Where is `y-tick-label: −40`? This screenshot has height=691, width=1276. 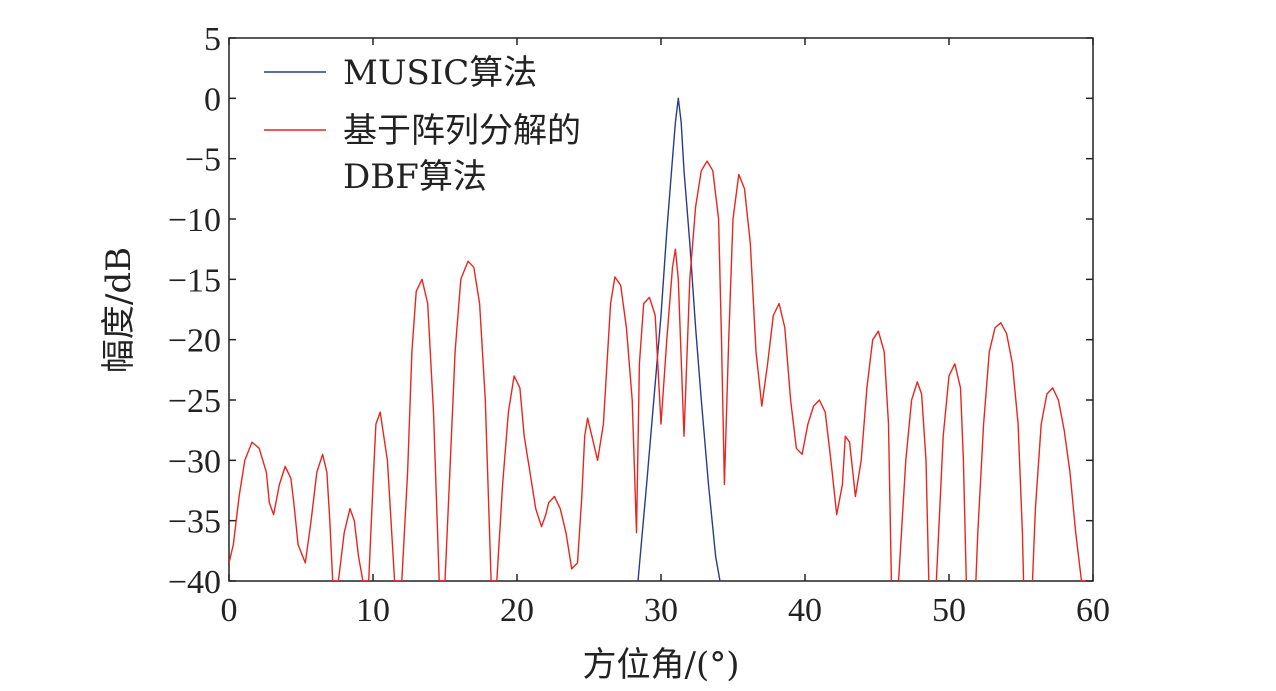
y-tick-label: −40 is located at coordinates (194, 582).